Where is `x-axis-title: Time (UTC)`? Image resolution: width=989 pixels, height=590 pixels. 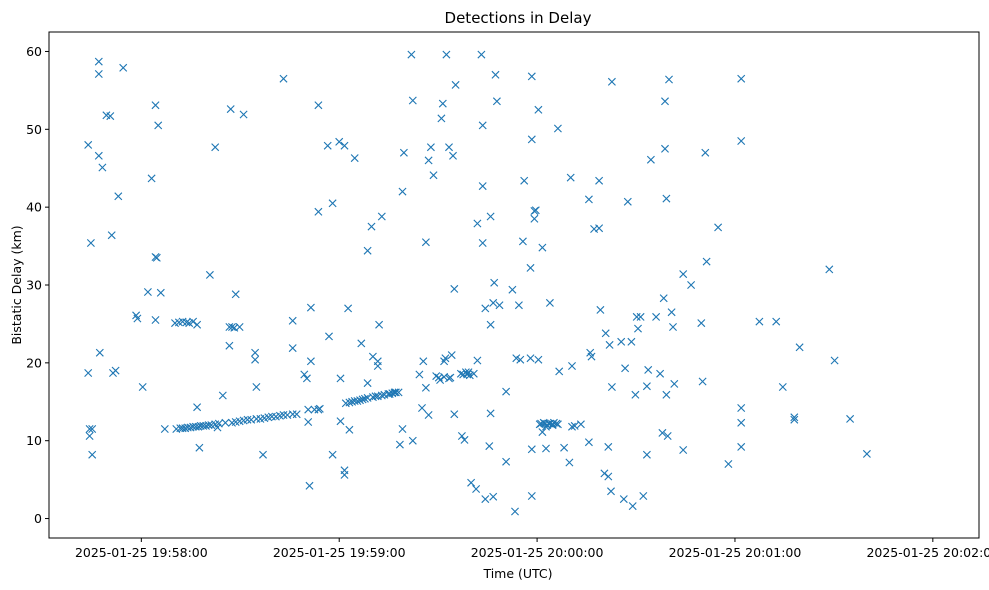 x-axis-title: Time (UTC) is located at coordinates (517, 573).